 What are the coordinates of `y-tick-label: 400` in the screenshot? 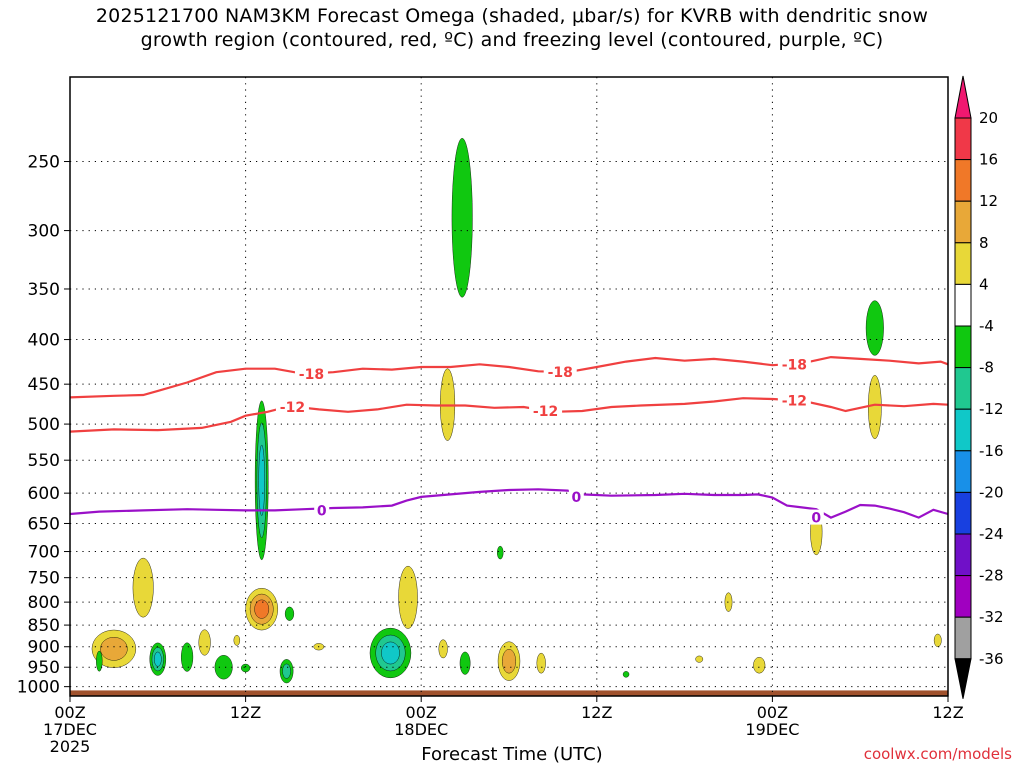 It's located at (44, 341).